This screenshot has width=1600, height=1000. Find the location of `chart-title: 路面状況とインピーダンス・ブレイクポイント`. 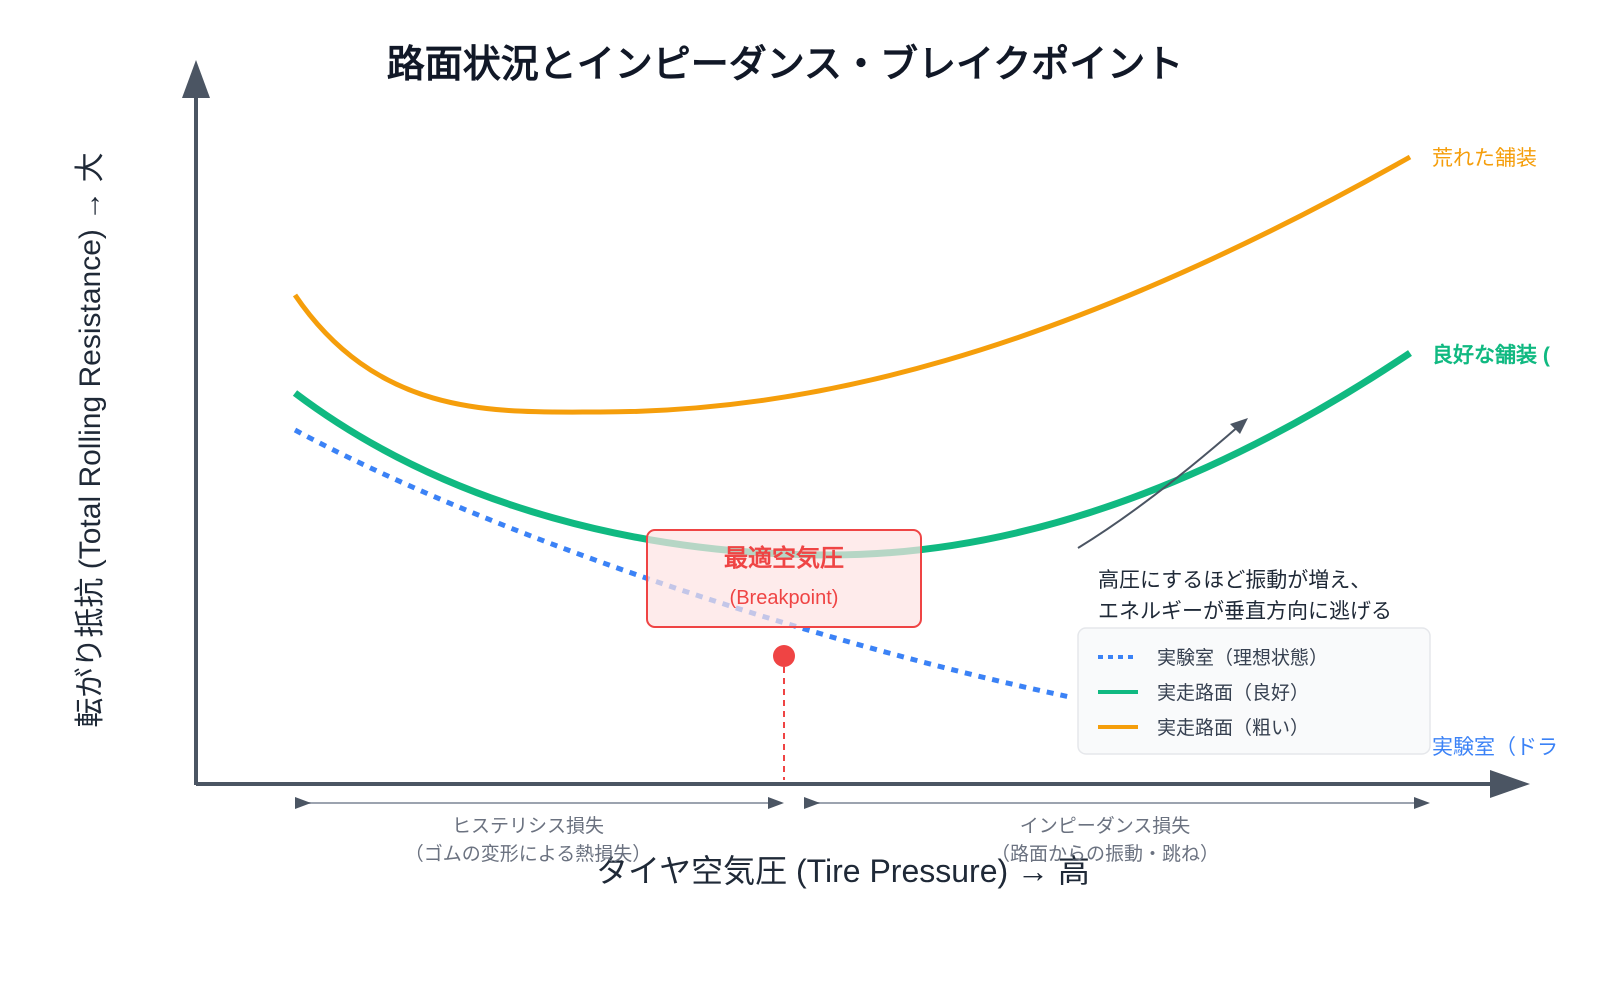

chart-title: 路面状況とインピーダンス・ブレイクポイント is located at coordinates (785, 64).